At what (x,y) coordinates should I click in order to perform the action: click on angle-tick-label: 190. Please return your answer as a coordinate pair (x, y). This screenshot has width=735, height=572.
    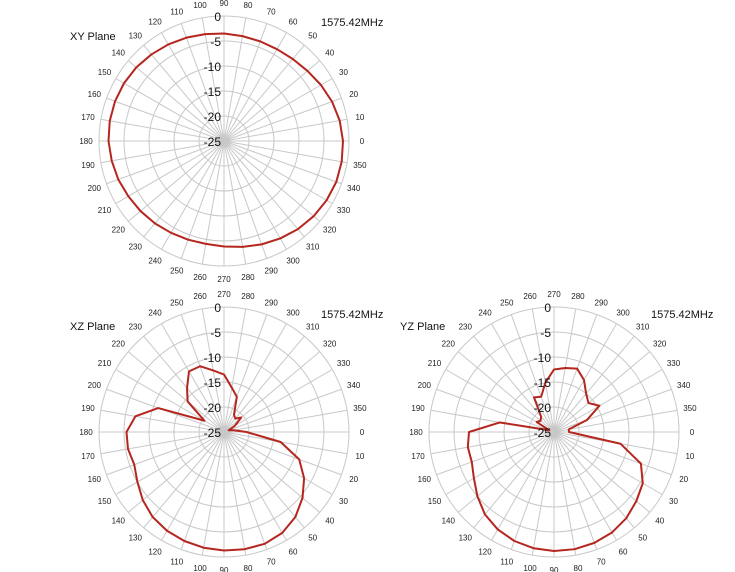
    Looking at the image, I should click on (88, 165).